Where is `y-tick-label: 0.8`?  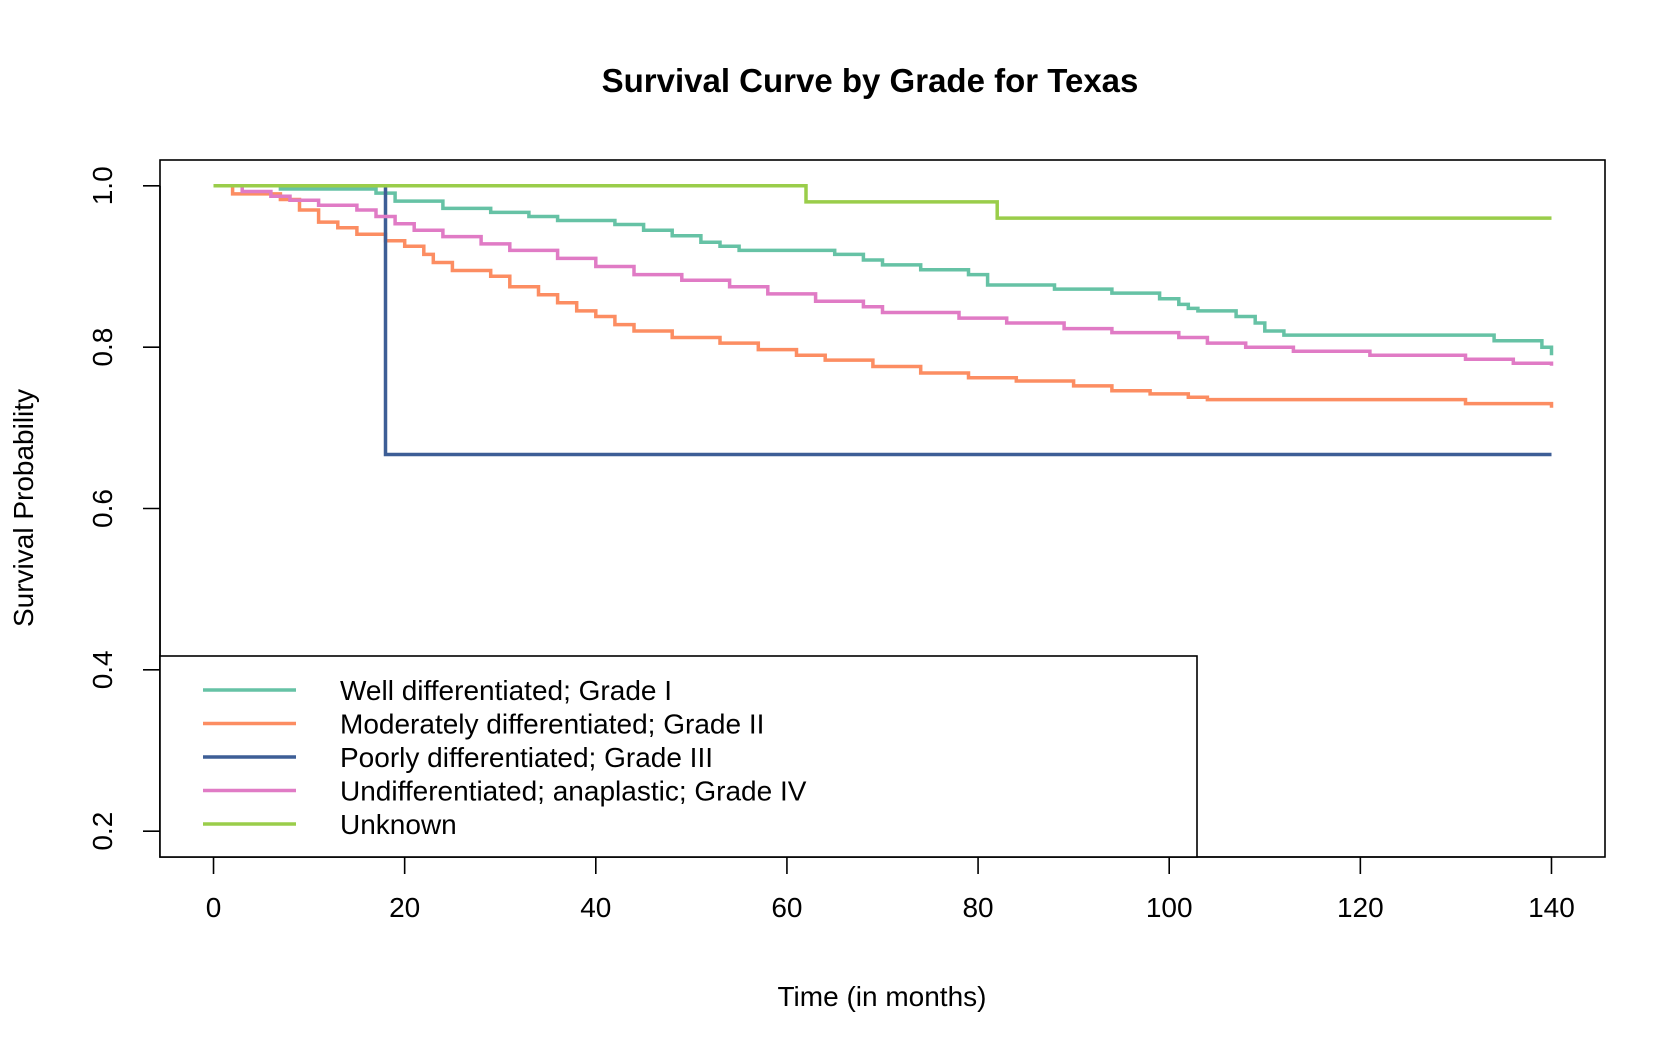 y-tick-label: 0.8 is located at coordinates (102, 347).